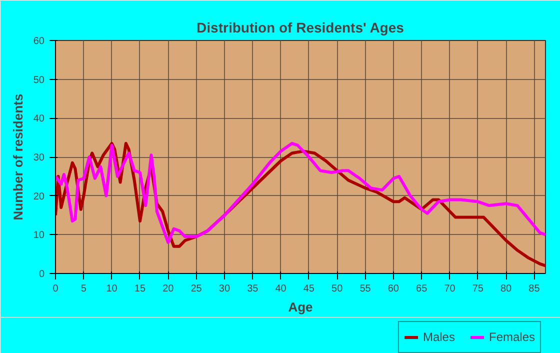  What do you see at coordinates (300, 28) in the screenshot?
I see `chart-title: Distribution of Residents' Ages` at bounding box center [300, 28].